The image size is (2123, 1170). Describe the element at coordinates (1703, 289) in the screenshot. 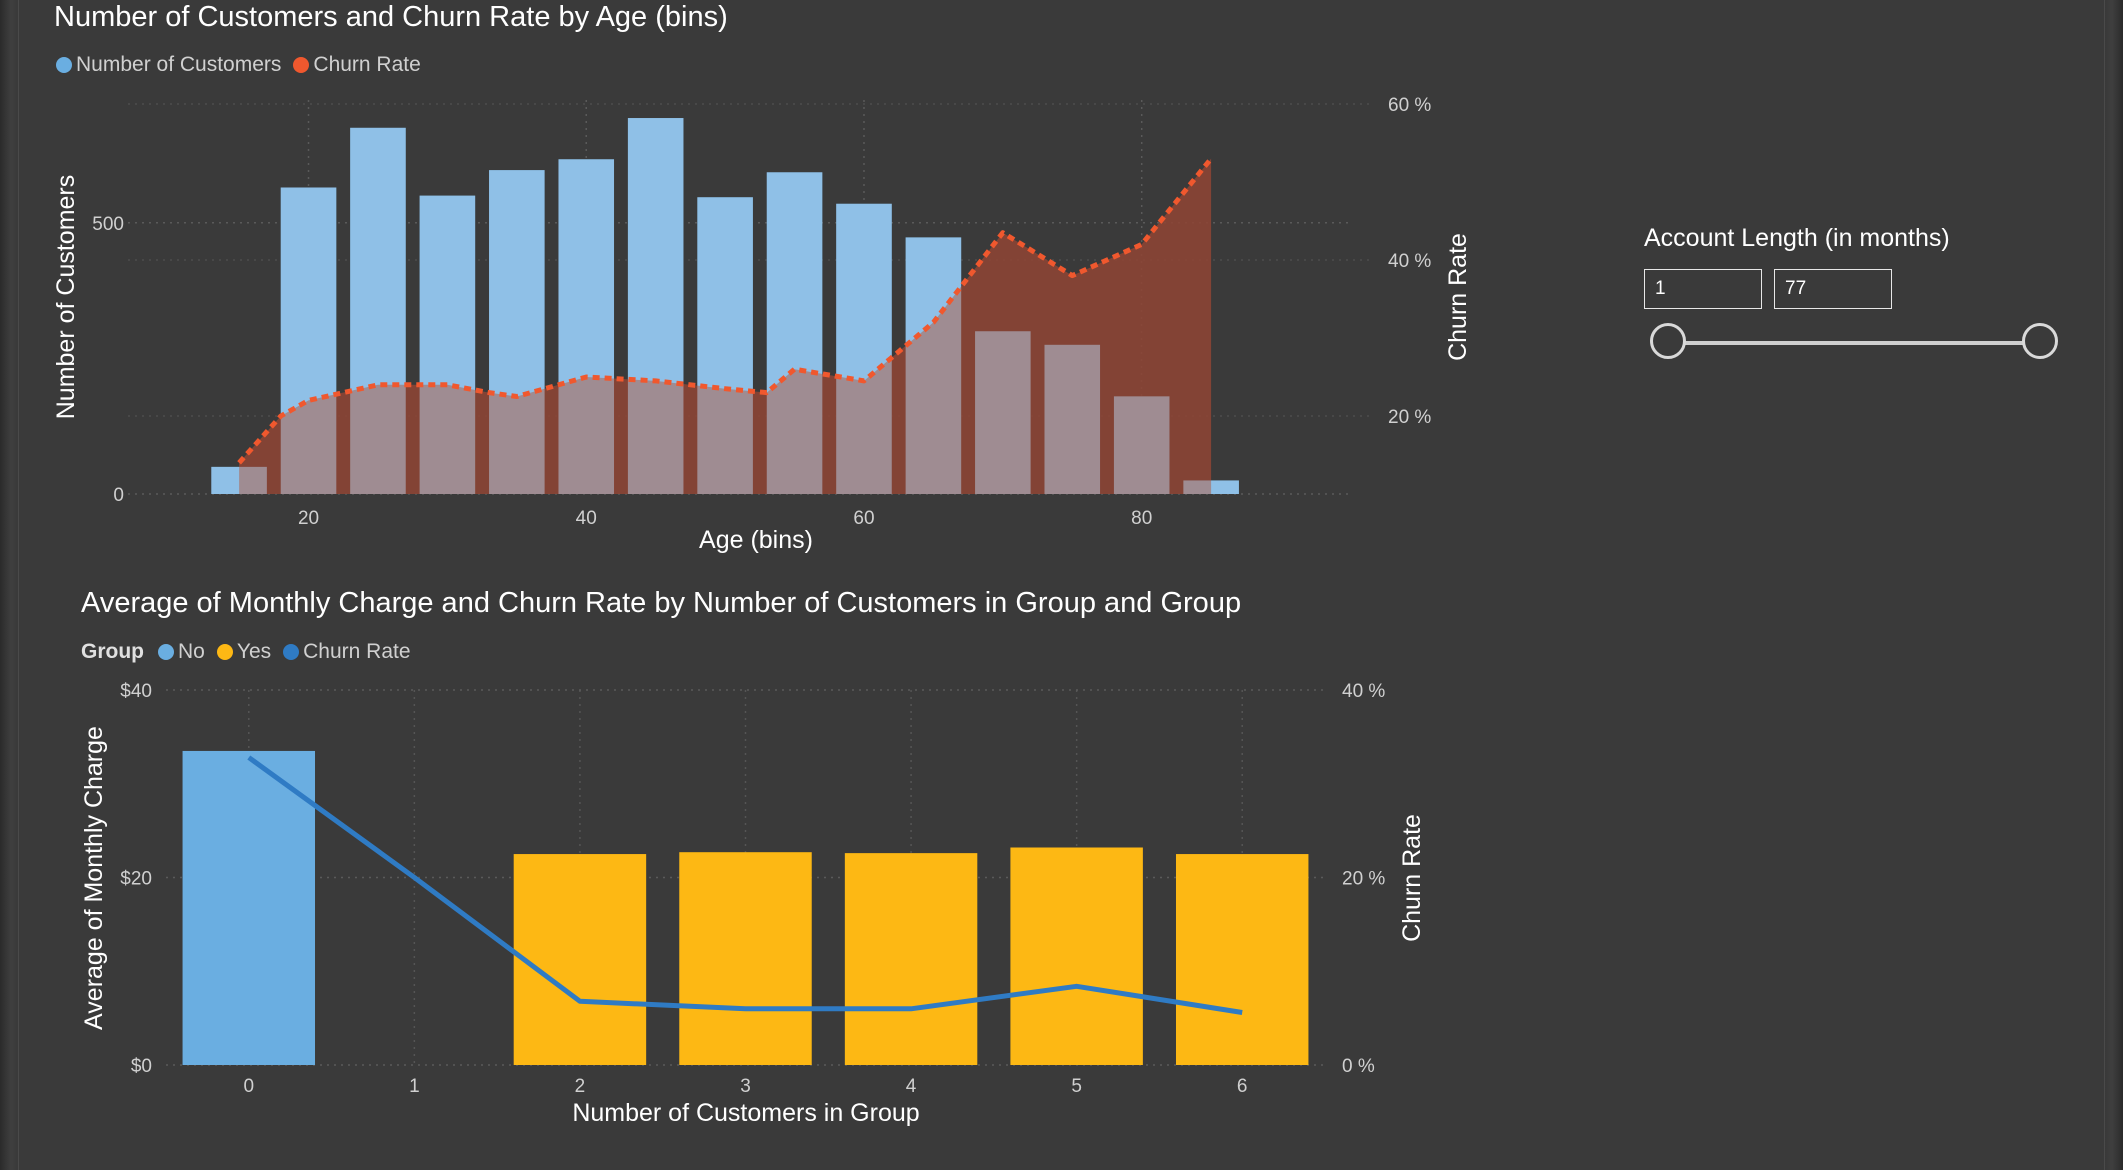

I see `slicer-min-input` at that location.